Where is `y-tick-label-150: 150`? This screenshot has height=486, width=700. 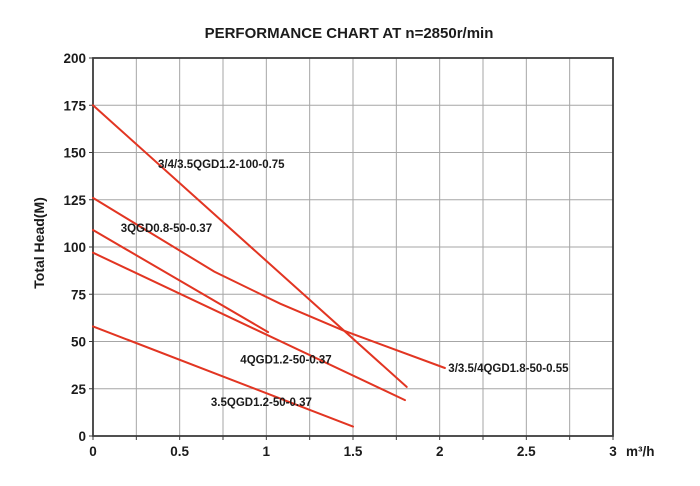 y-tick-label-150: 150 is located at coordinates (74, 153).